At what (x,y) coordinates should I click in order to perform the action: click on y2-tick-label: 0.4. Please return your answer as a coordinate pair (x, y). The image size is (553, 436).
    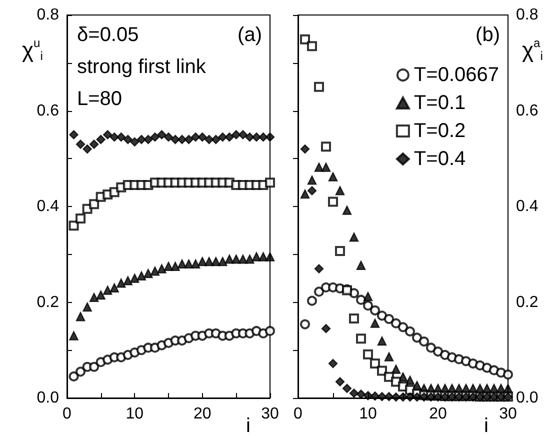
    Looking at the image, I should click on (527, 206).